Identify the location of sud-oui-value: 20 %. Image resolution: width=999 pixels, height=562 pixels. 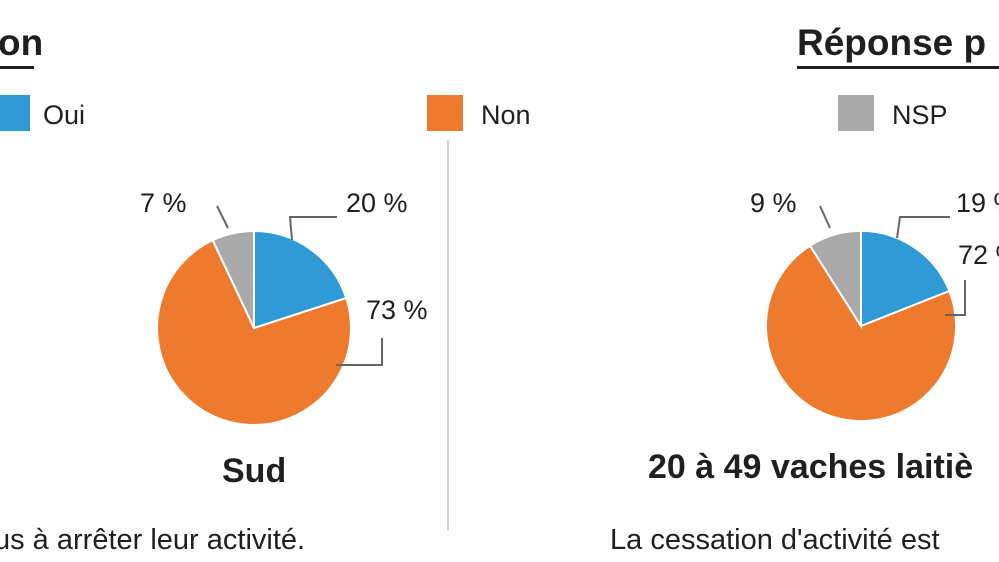
(377, 203).